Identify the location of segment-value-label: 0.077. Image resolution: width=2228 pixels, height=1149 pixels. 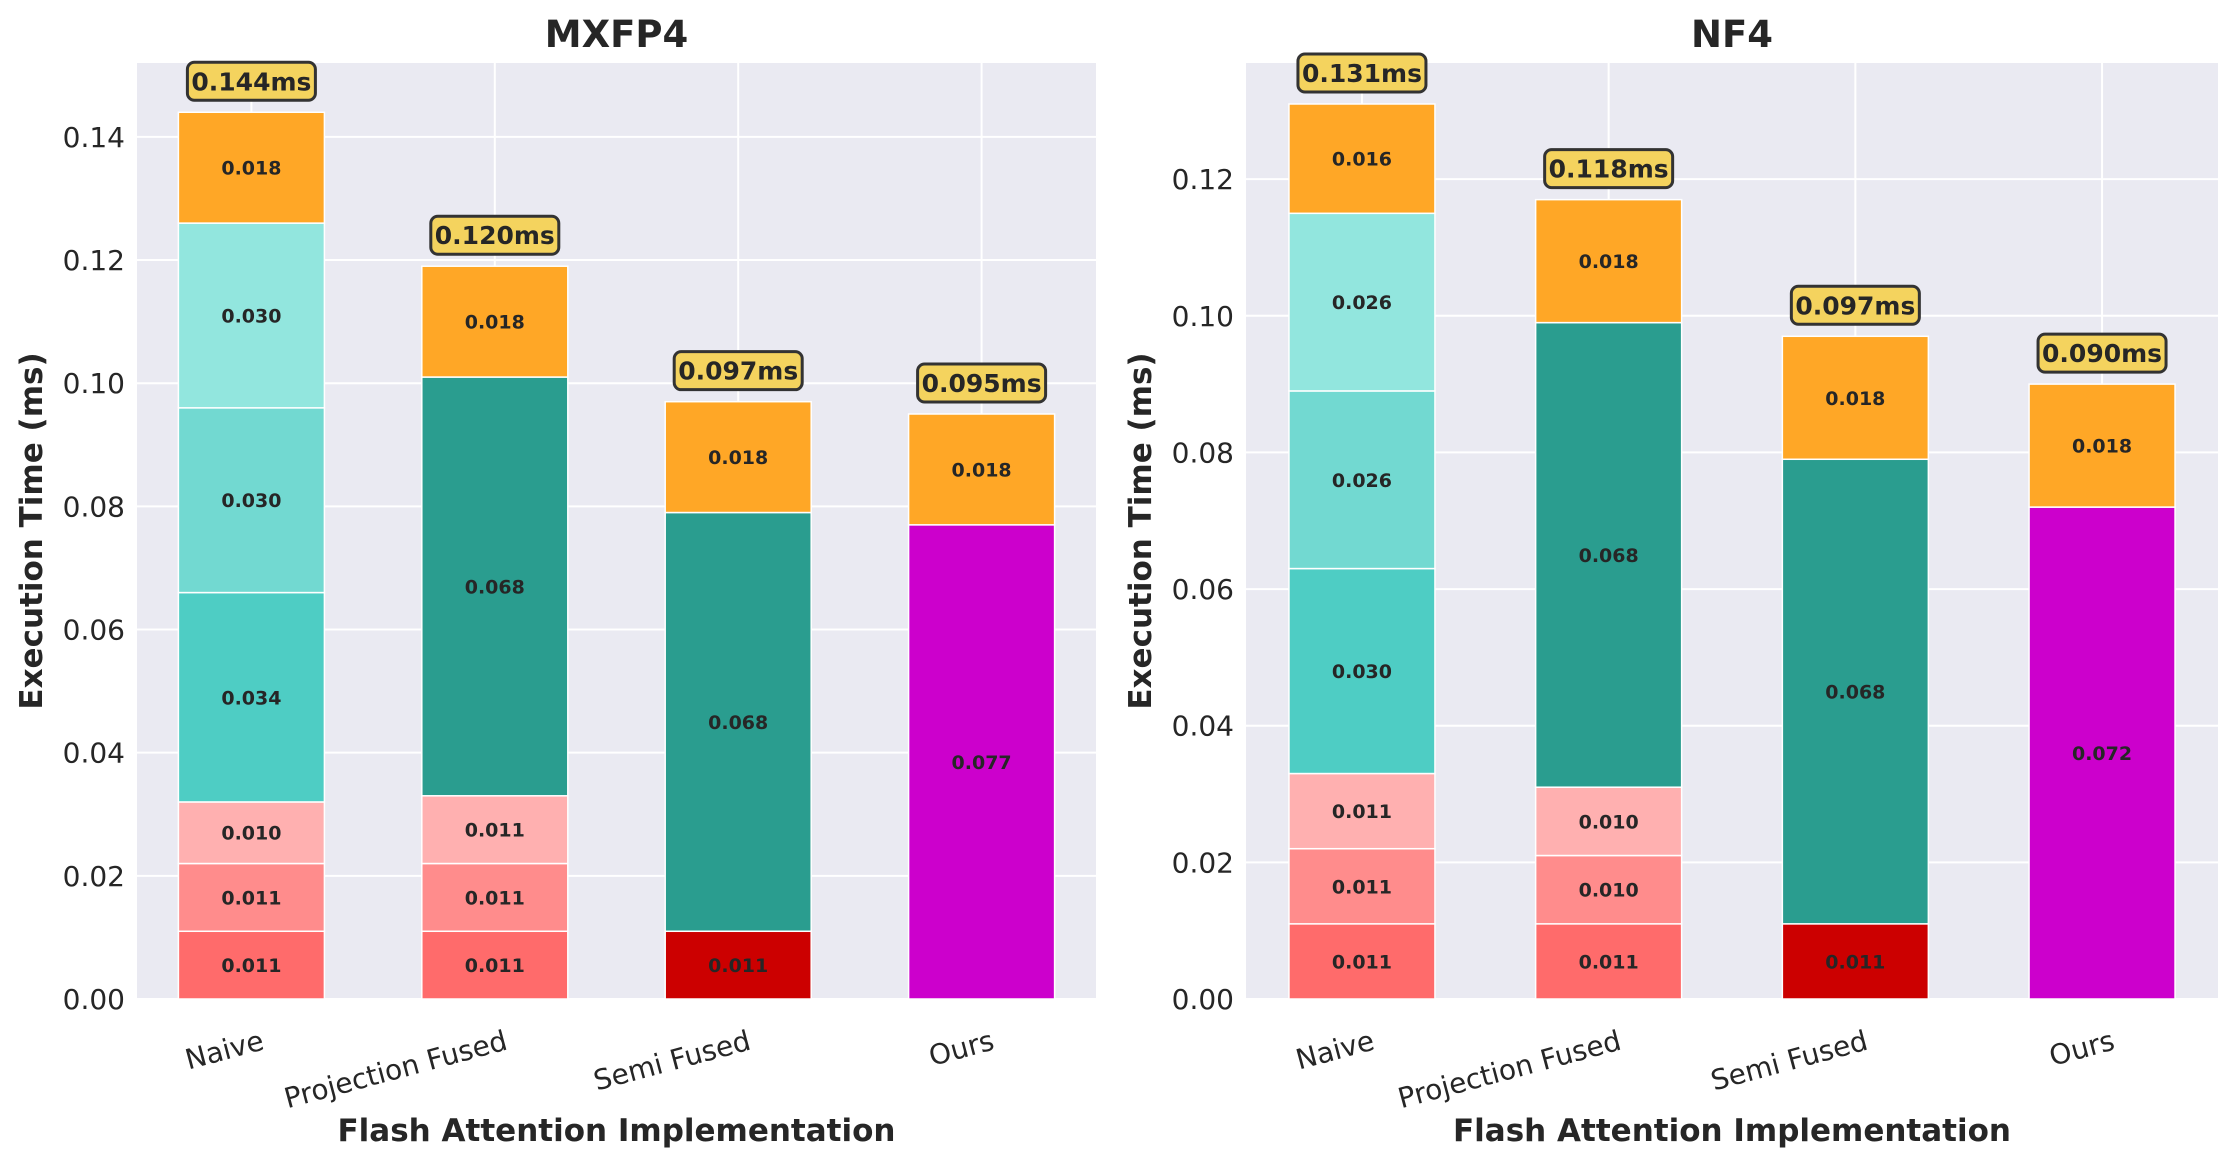
(982, 763).